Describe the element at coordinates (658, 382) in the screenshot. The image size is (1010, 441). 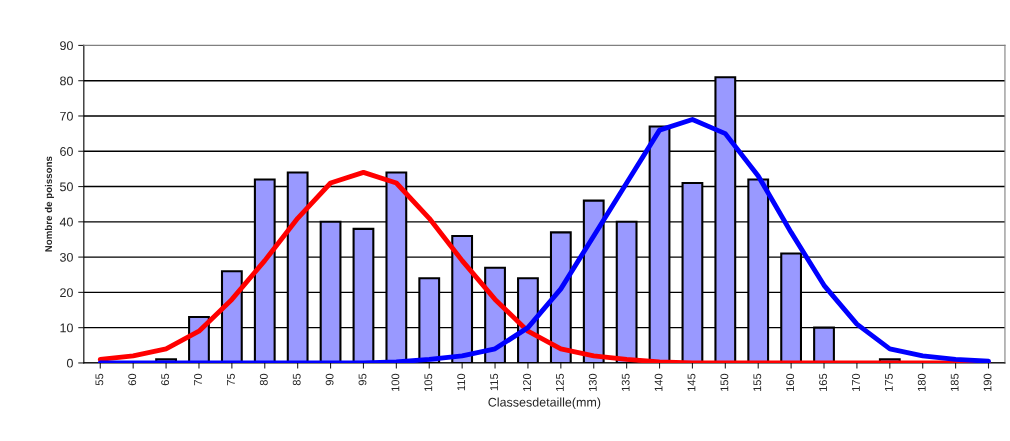
I see `x-tick-label: 140` at that location.